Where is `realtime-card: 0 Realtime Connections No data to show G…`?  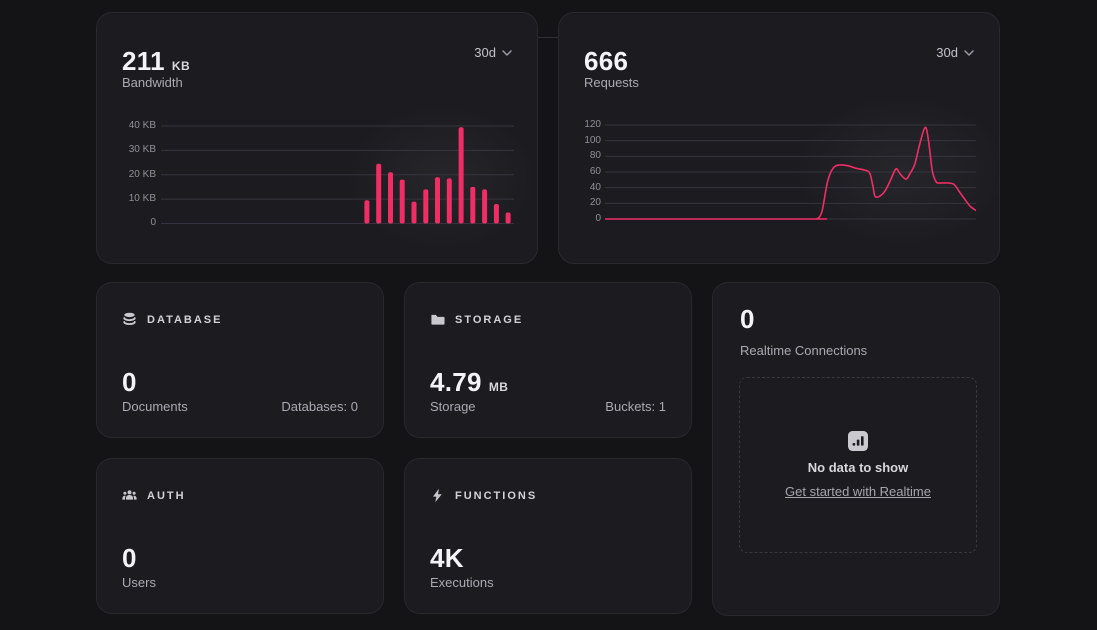
realtime-card: 0 Realtime Connections No data to show G… is located at coordinates (856, 449).